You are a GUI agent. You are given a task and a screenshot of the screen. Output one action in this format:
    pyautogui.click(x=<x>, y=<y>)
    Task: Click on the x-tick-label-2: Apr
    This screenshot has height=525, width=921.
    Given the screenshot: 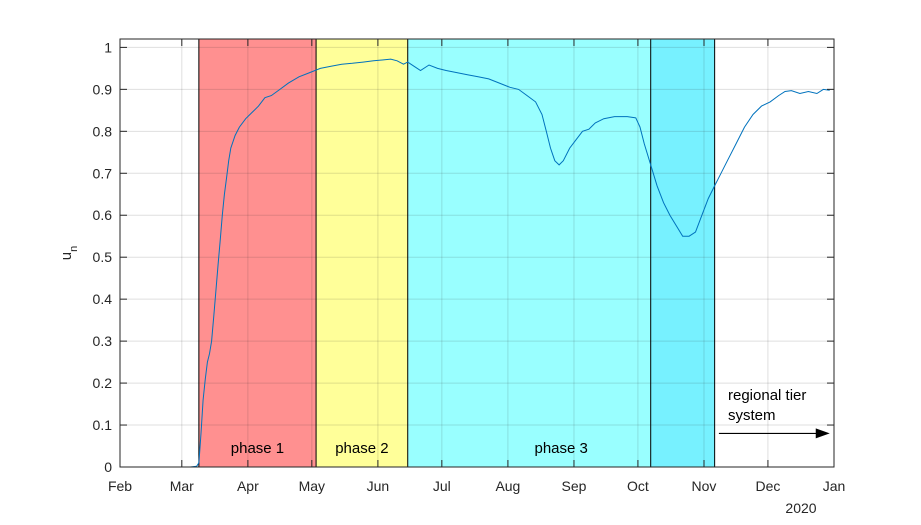 What is the action you would take?
    pyautogui.click(x=248, y=486)
    